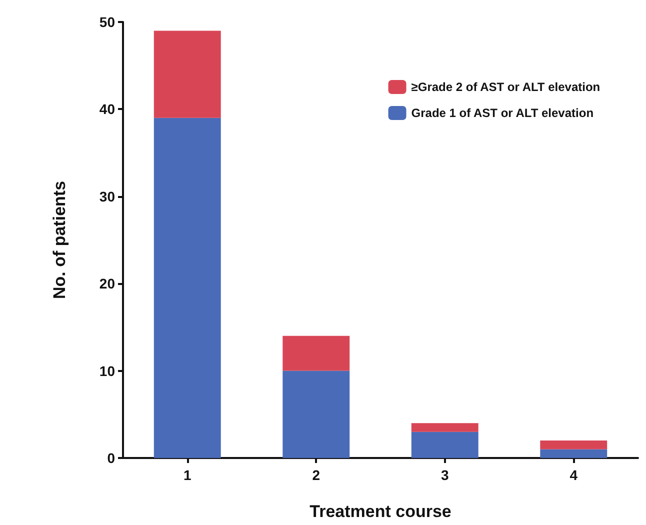 This screenshot has width=646, height=525. What do you see at coordinates (107, 284) in the screenshot?
I see `y-tick-label: 20` at bounding box center [107, 284].